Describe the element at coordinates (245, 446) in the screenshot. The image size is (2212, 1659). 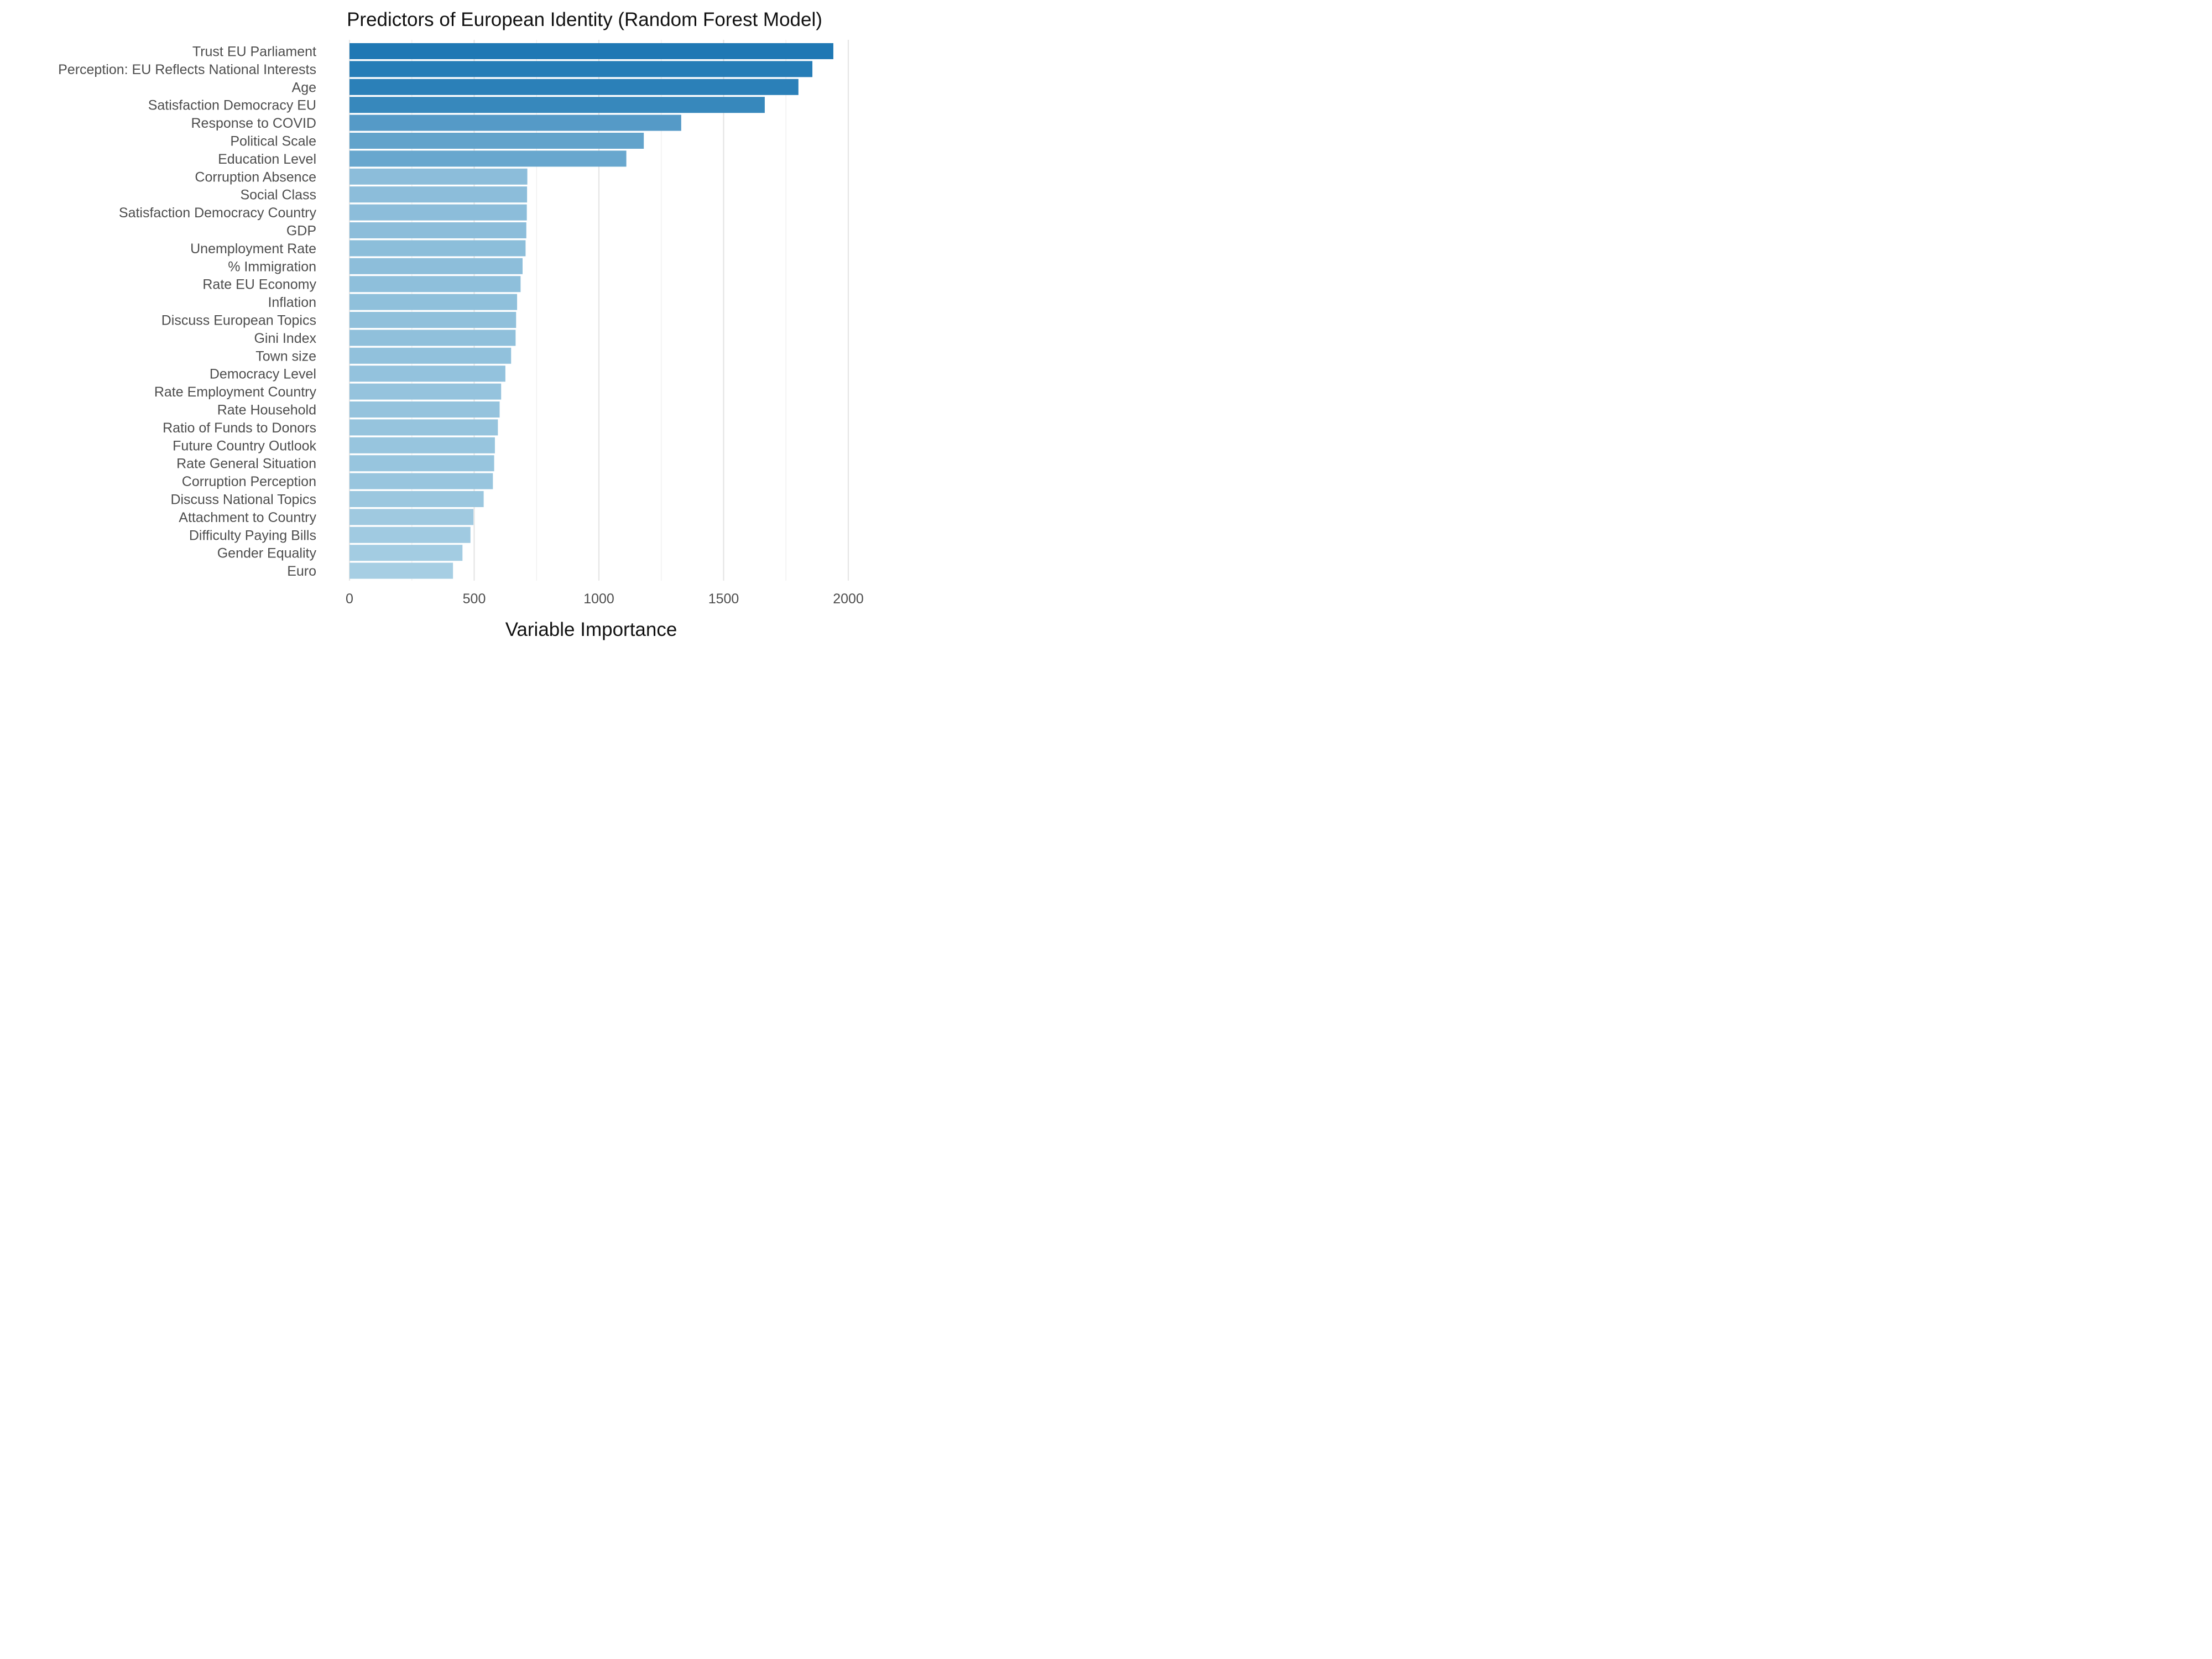
I see `category-label: Future Country Outlook` at that location.